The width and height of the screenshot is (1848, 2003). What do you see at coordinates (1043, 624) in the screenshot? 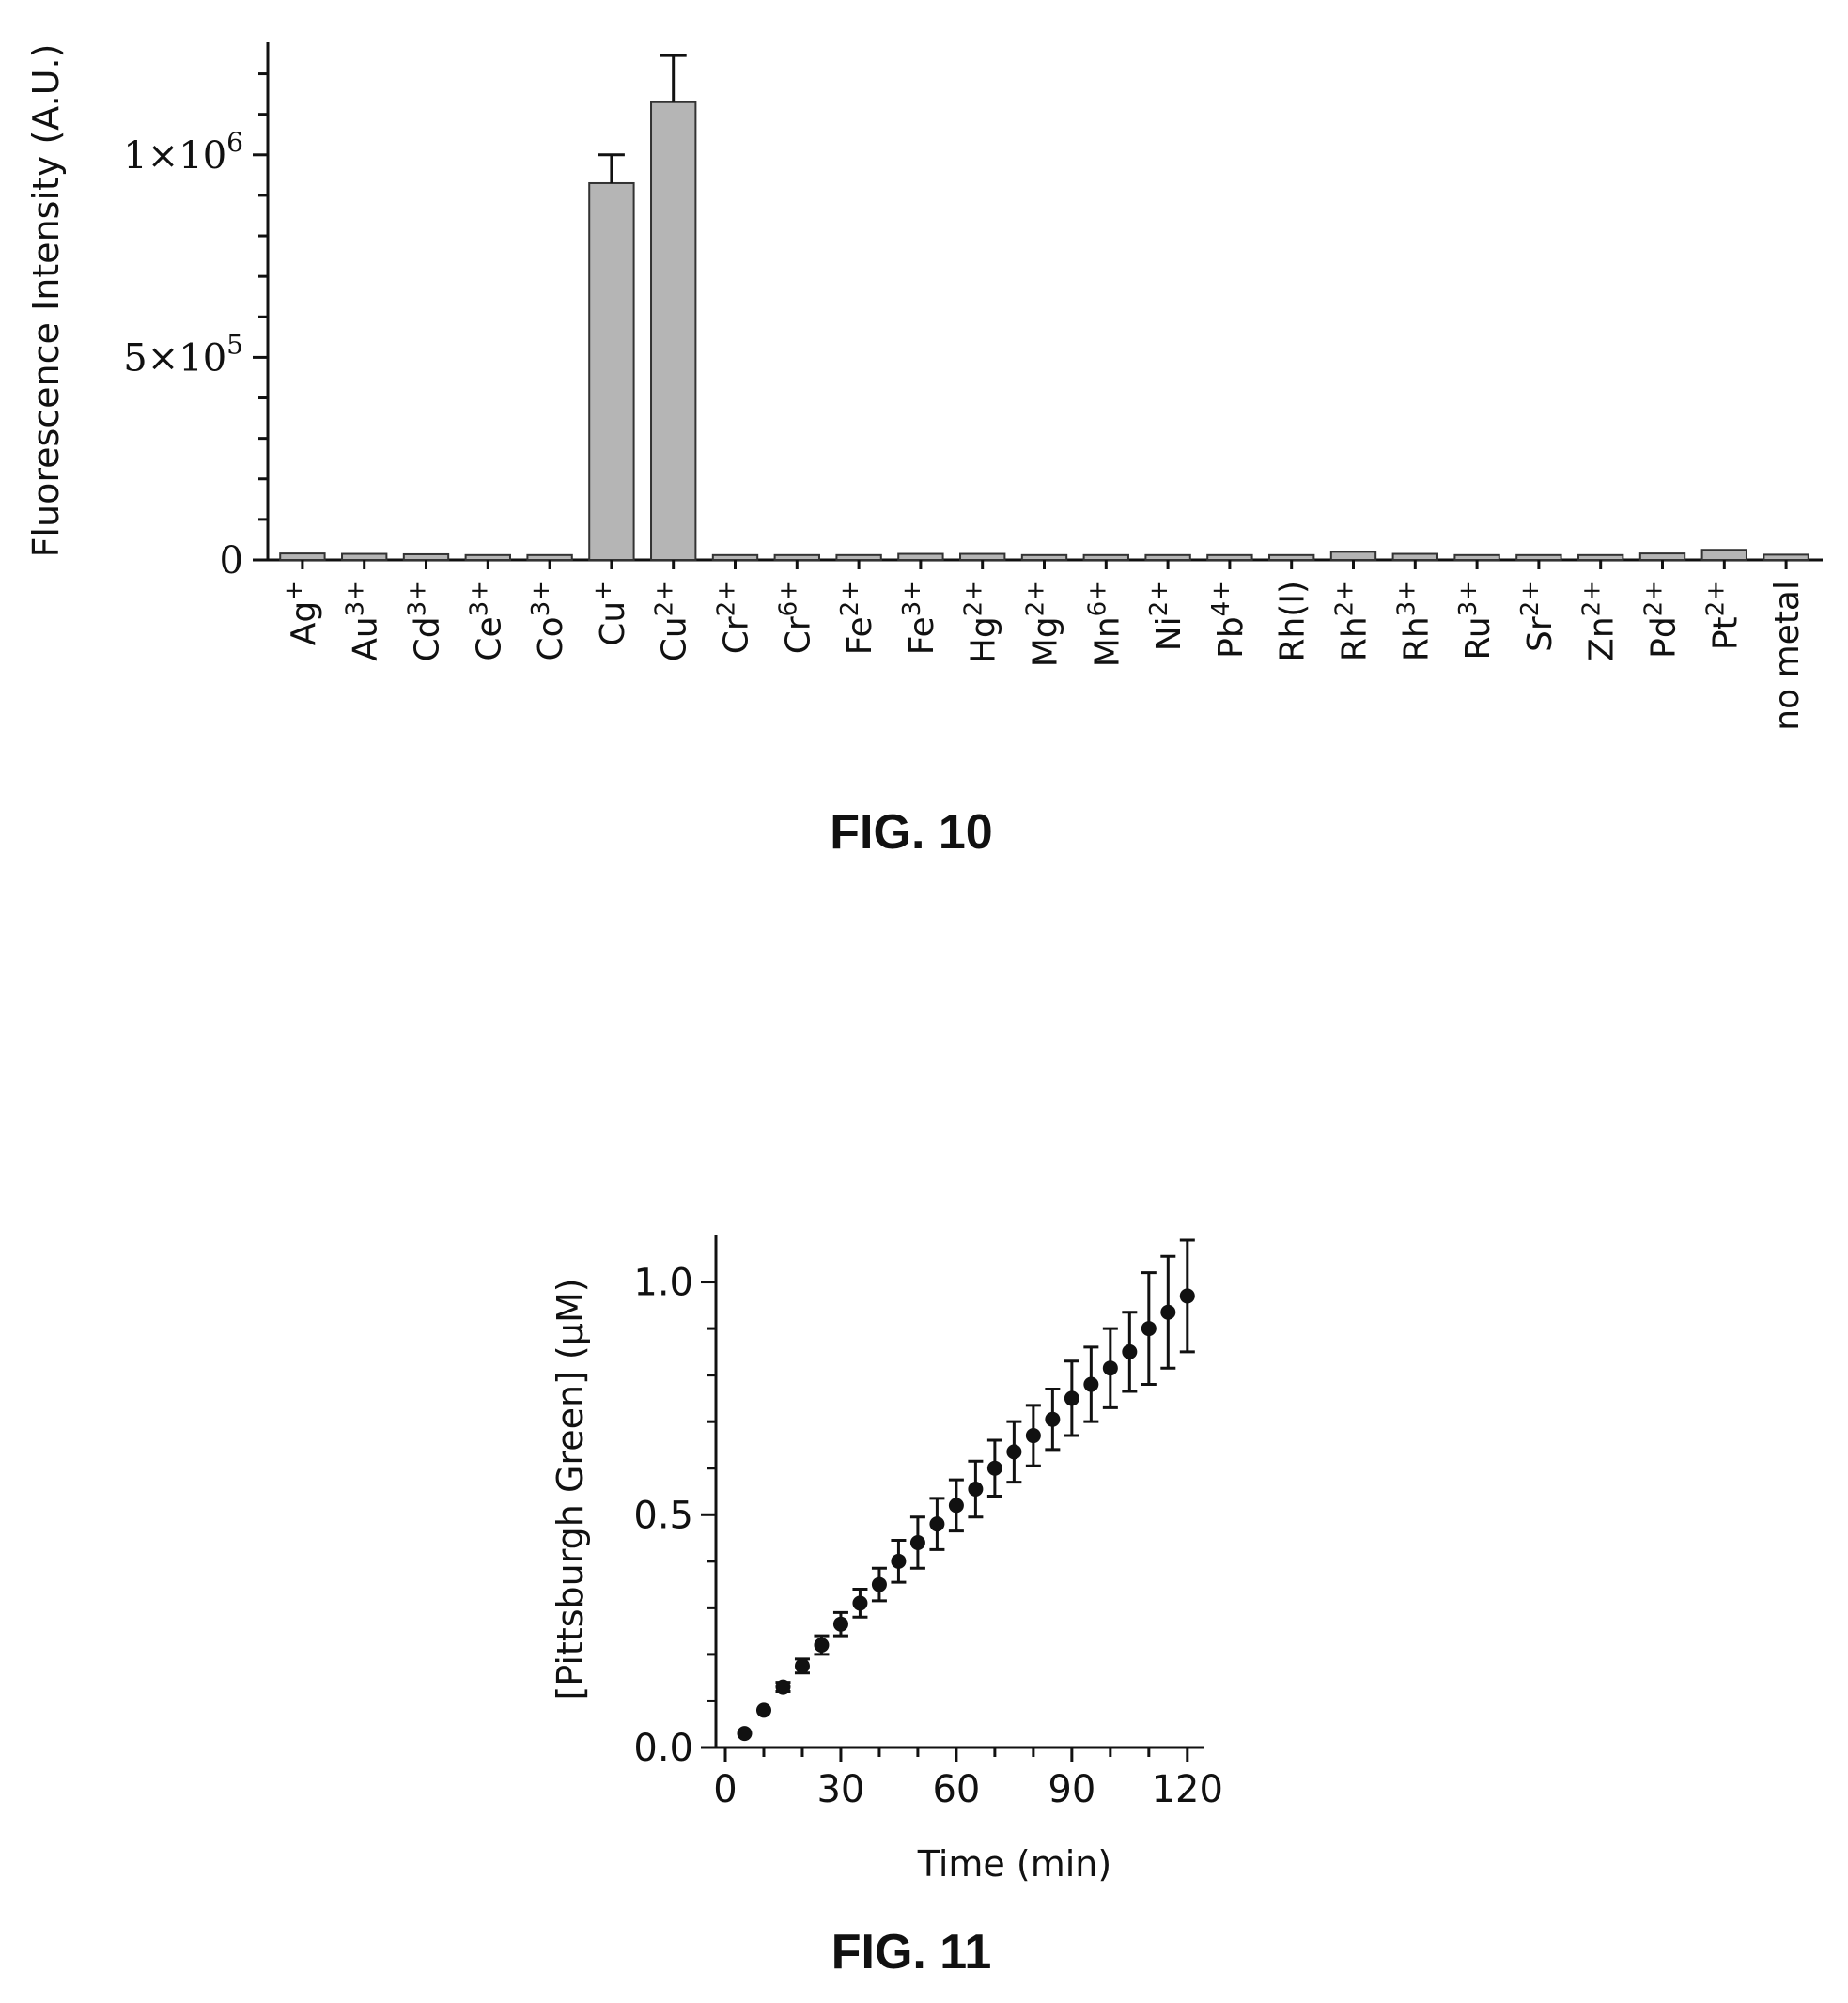
I see `fig10-category-label: Mg2+` at bounding box center [1043, 624].